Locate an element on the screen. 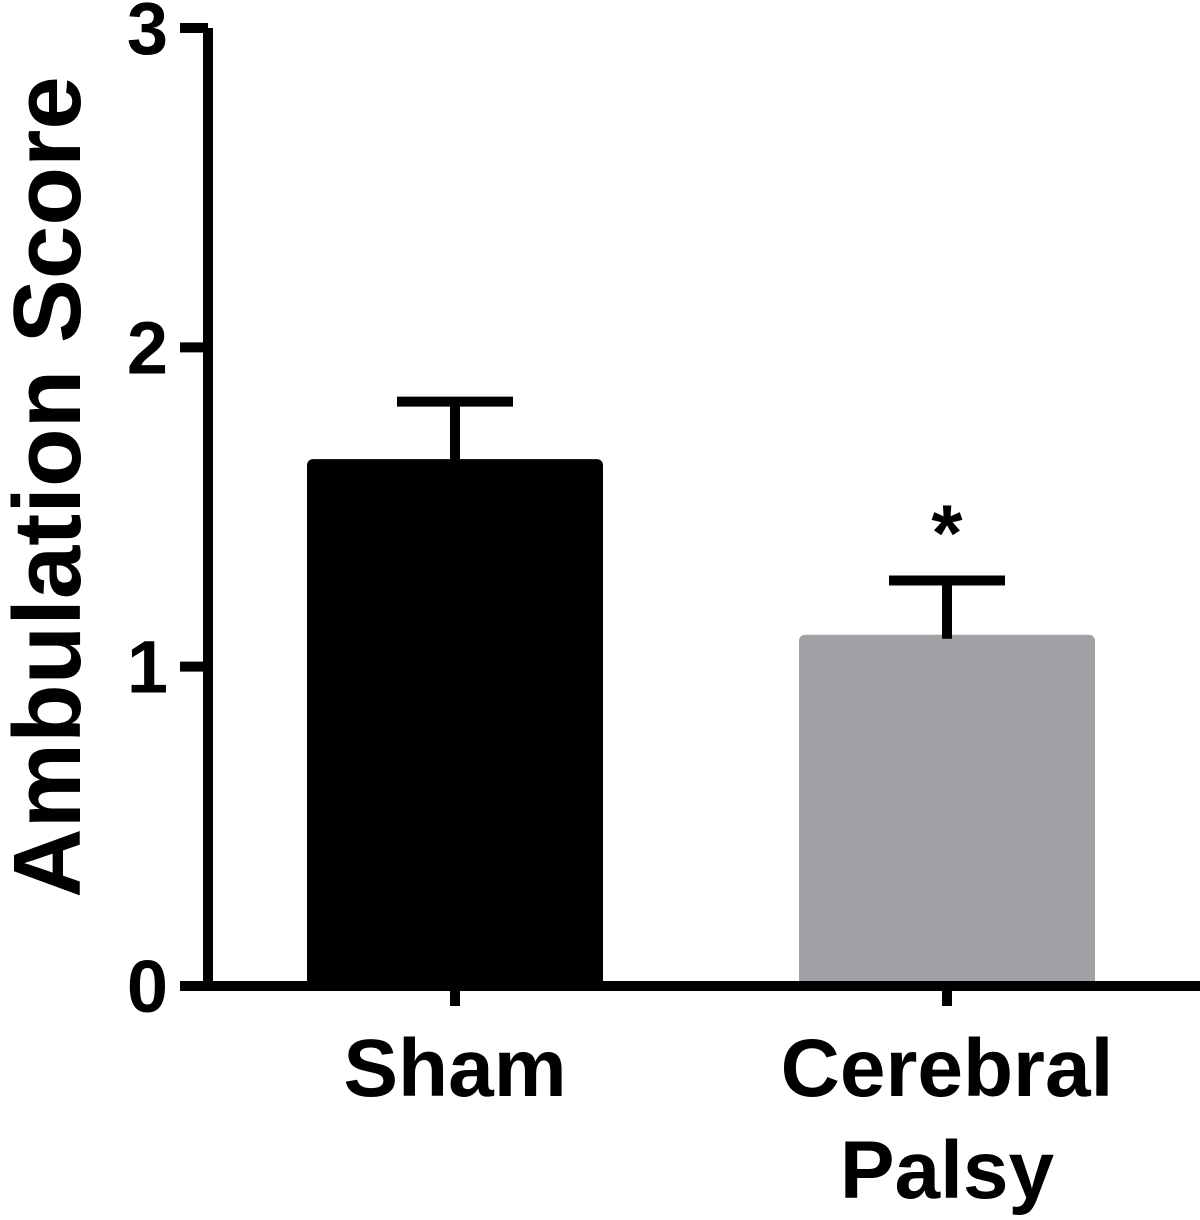 Image resolution: width=1200 pixels, height=1220 pixels. y-tick-label-3: 3 is located at coordinates (147, 35).